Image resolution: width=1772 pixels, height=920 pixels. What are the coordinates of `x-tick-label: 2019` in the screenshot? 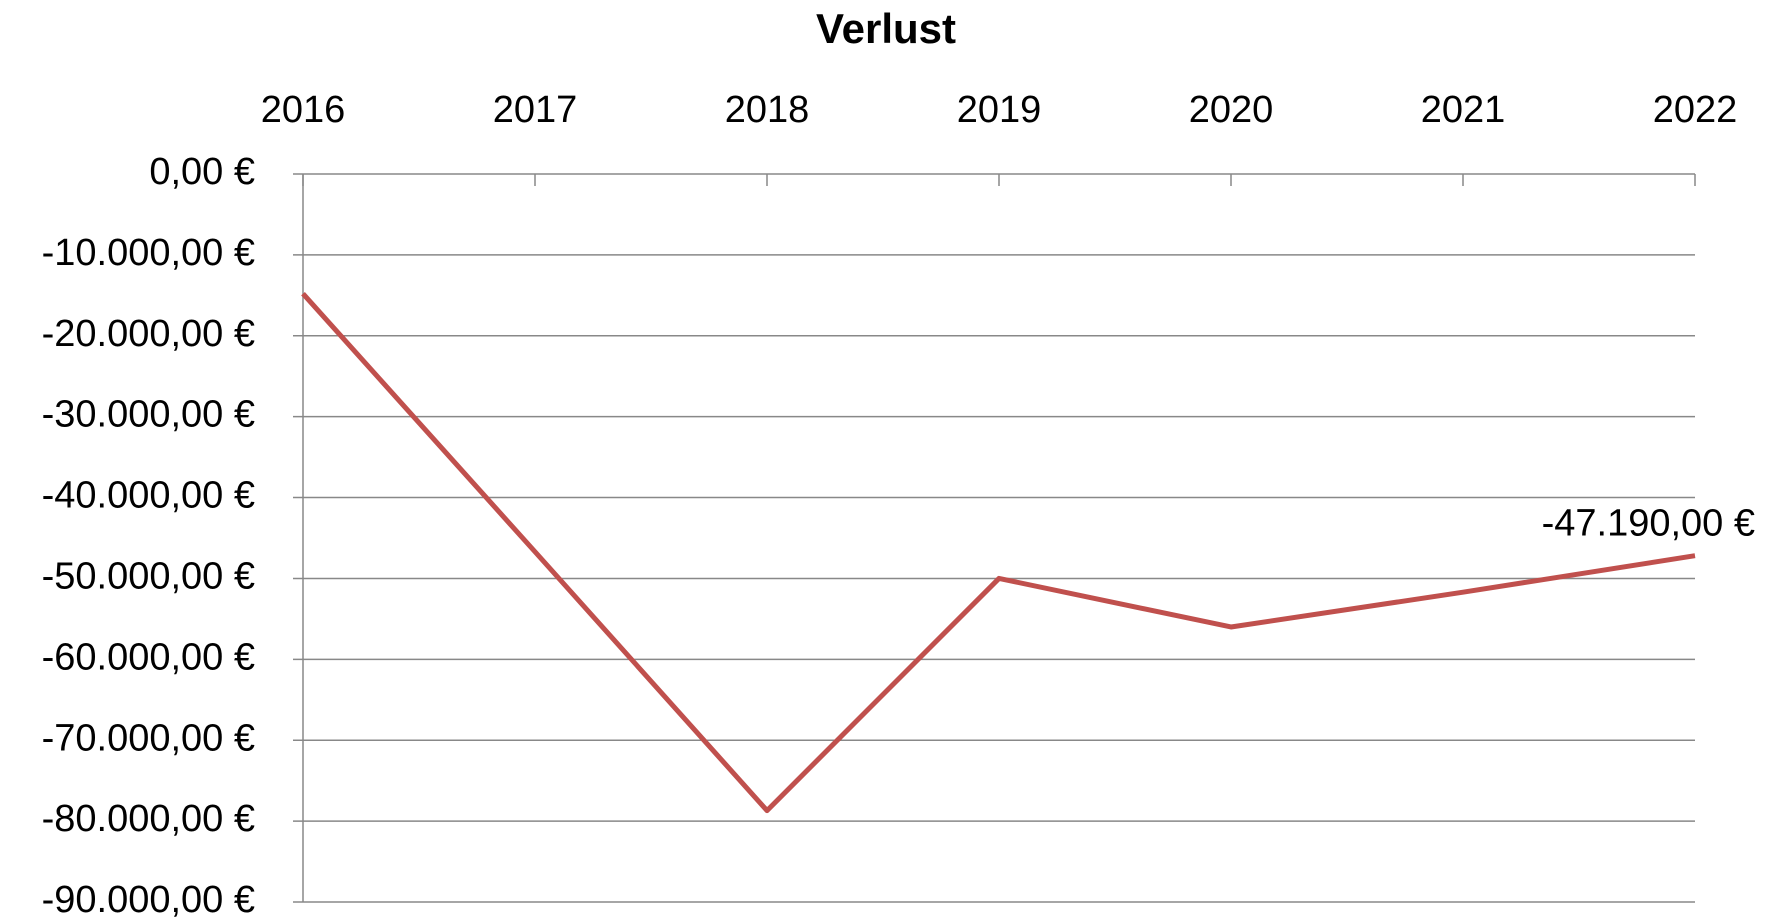 It's located at (999, 110).